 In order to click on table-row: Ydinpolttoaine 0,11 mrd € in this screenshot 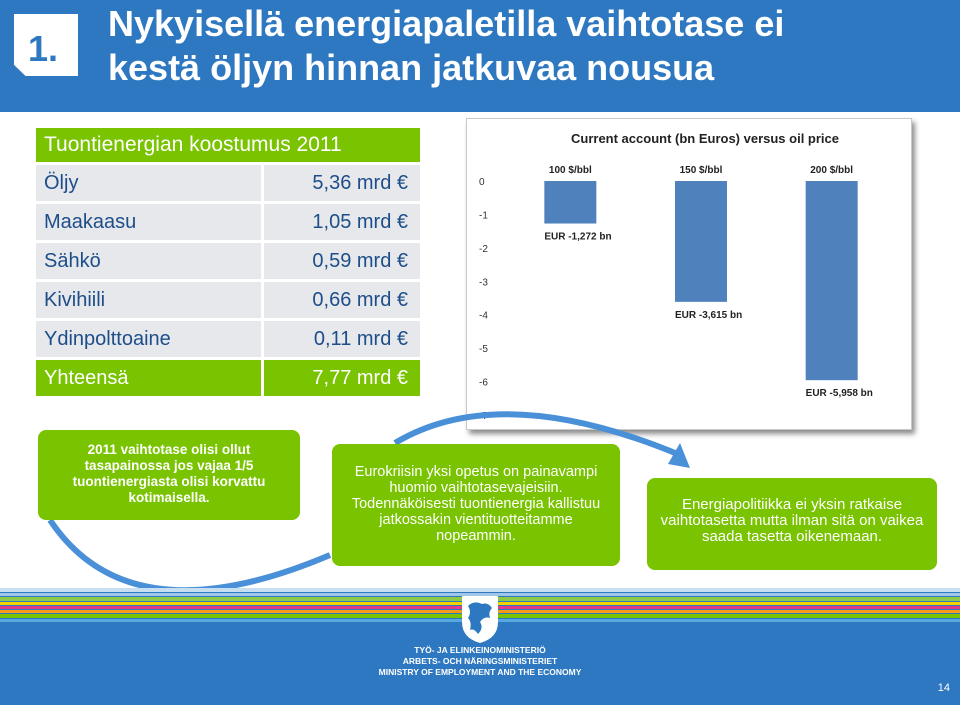, I will do `click(228, 339)`.